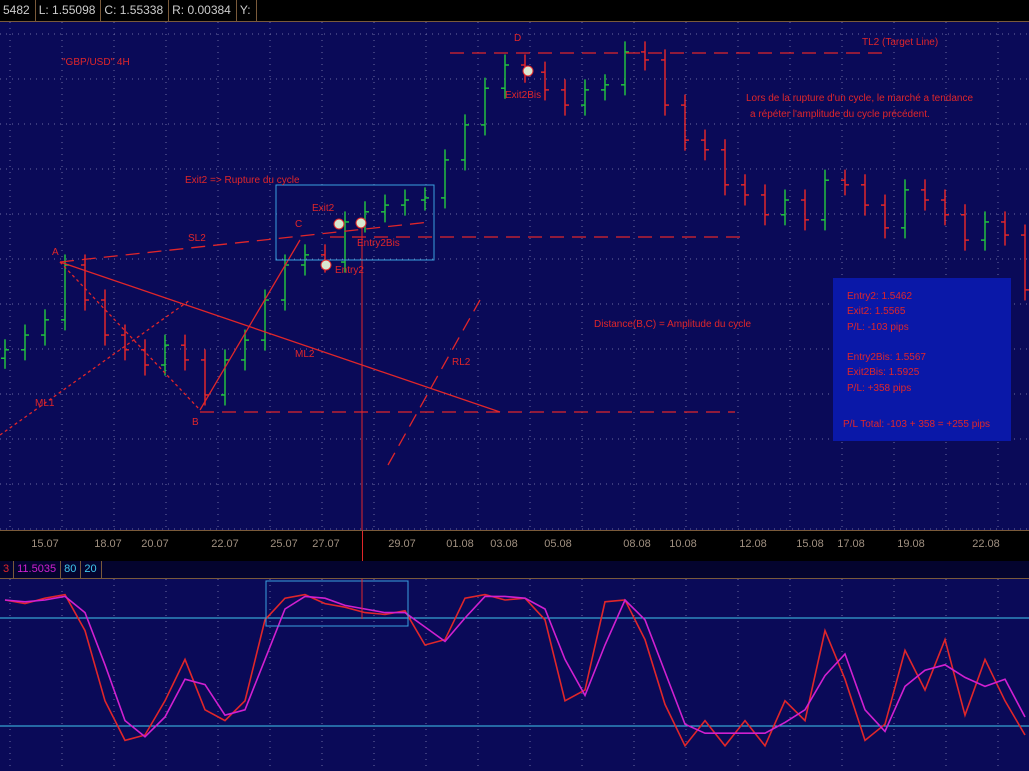  I want to click on ml2-label: ML2, so click(305, 354).